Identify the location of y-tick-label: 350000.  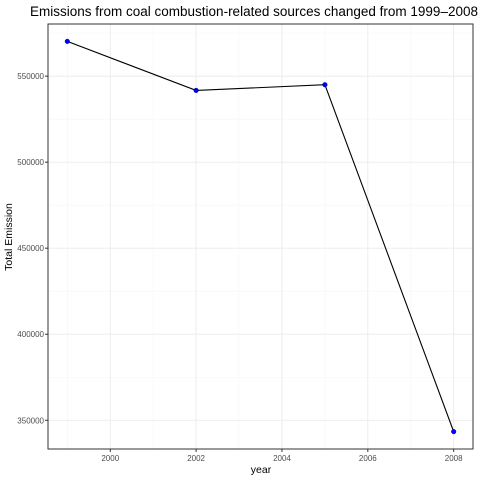
(30, 420).